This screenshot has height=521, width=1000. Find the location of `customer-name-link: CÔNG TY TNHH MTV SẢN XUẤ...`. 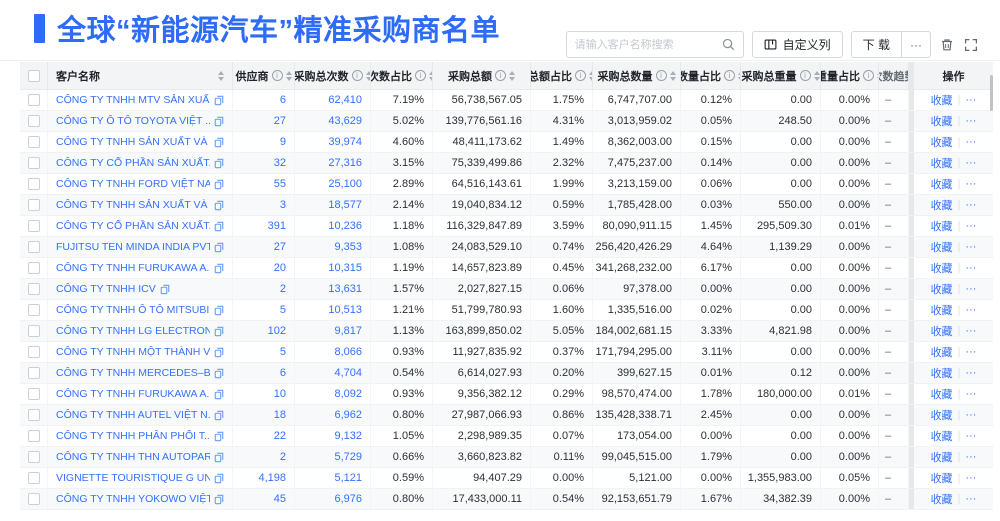

customer-name-link: CÔNG TY TNHH MTV SẢN XUẤ... is located at coordinates (133, 100).